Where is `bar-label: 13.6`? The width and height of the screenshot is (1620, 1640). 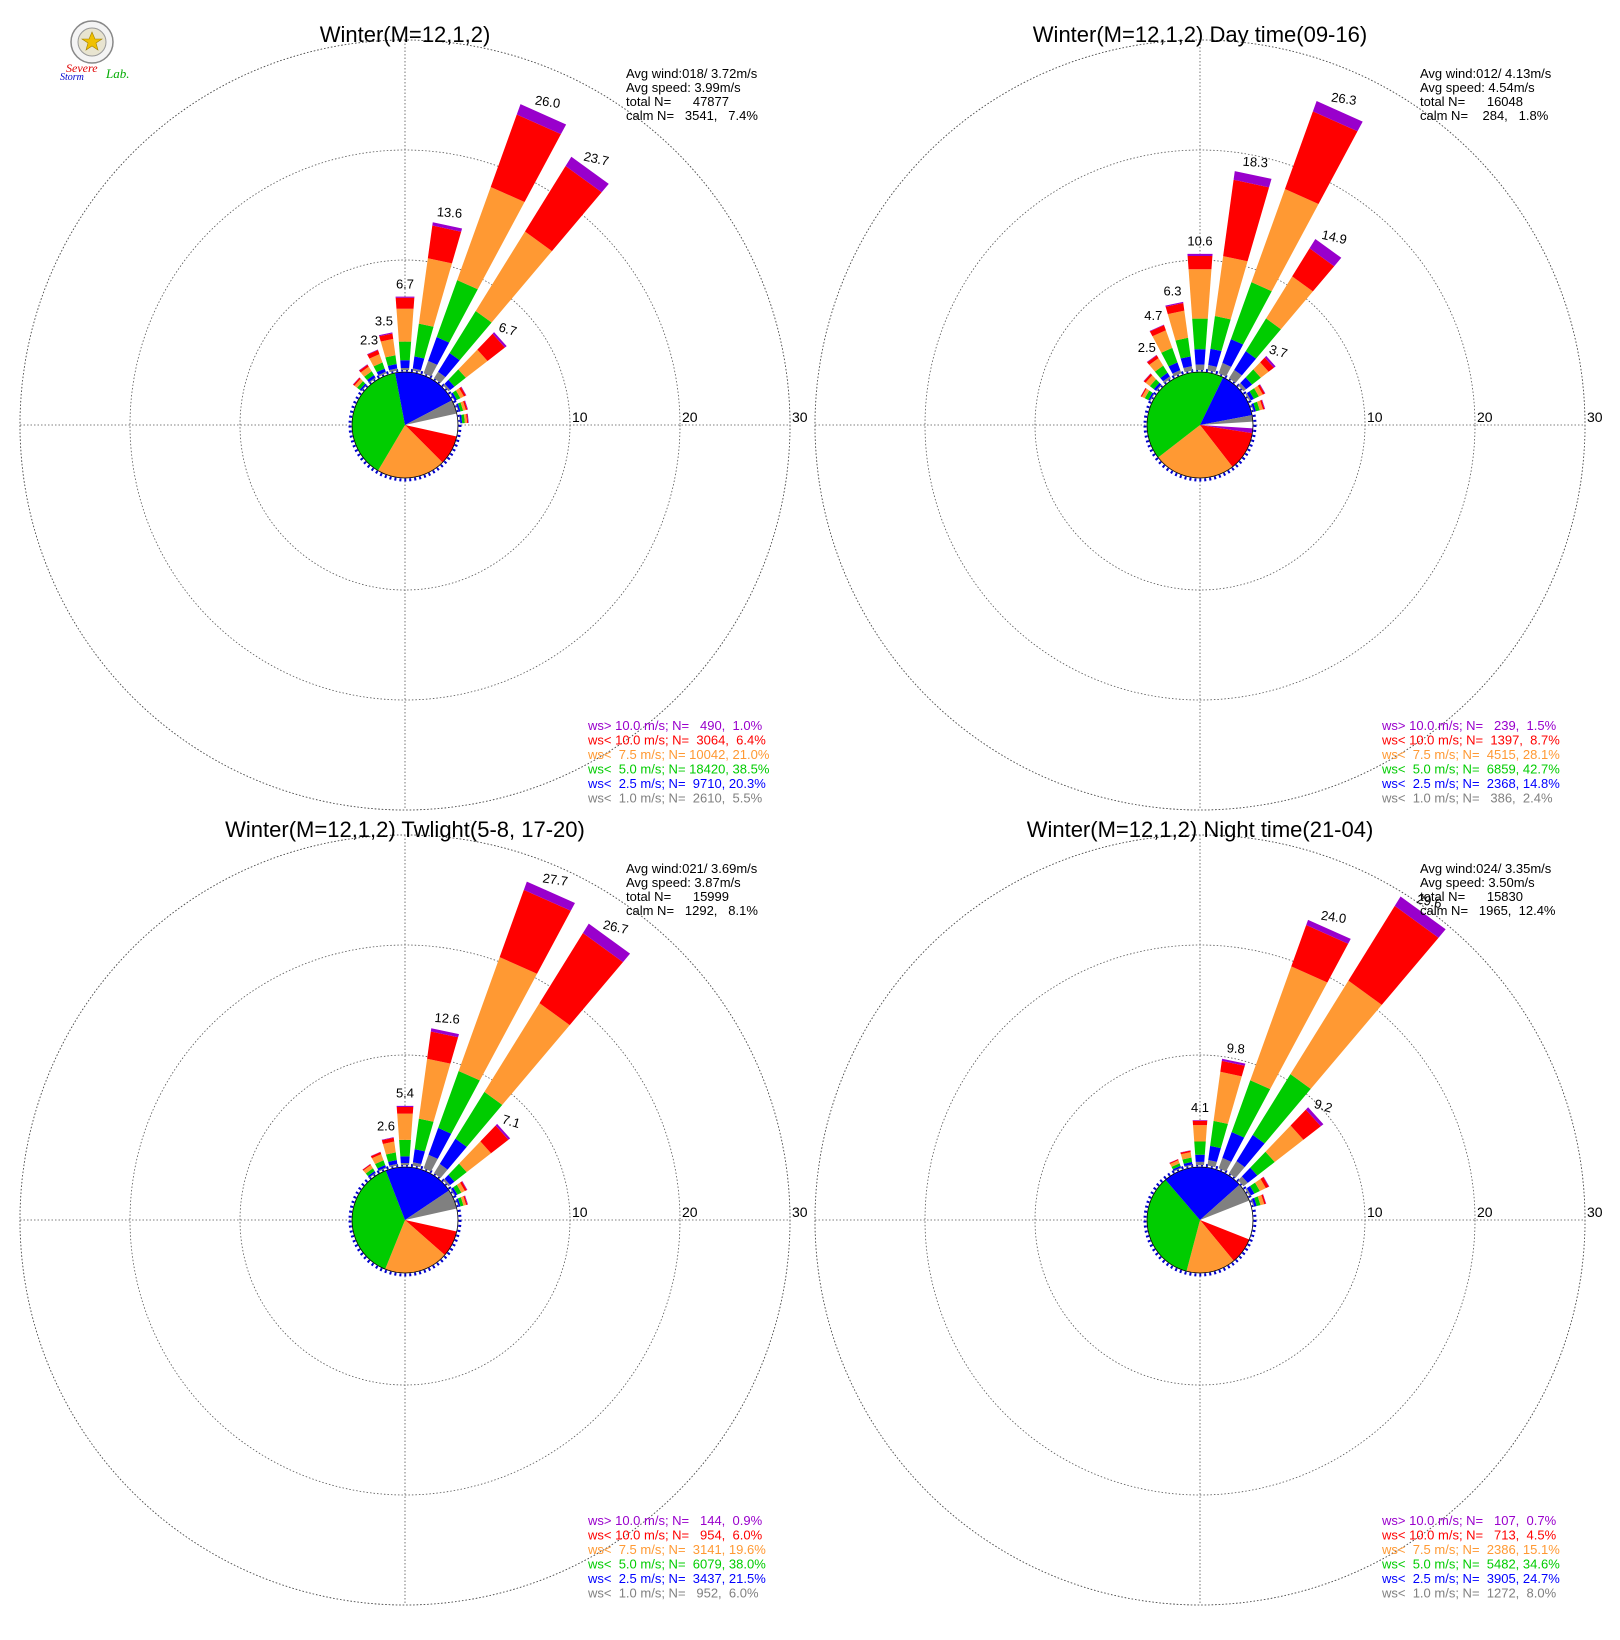 bar-label: 13.6 is located at coordinates (449, 212).